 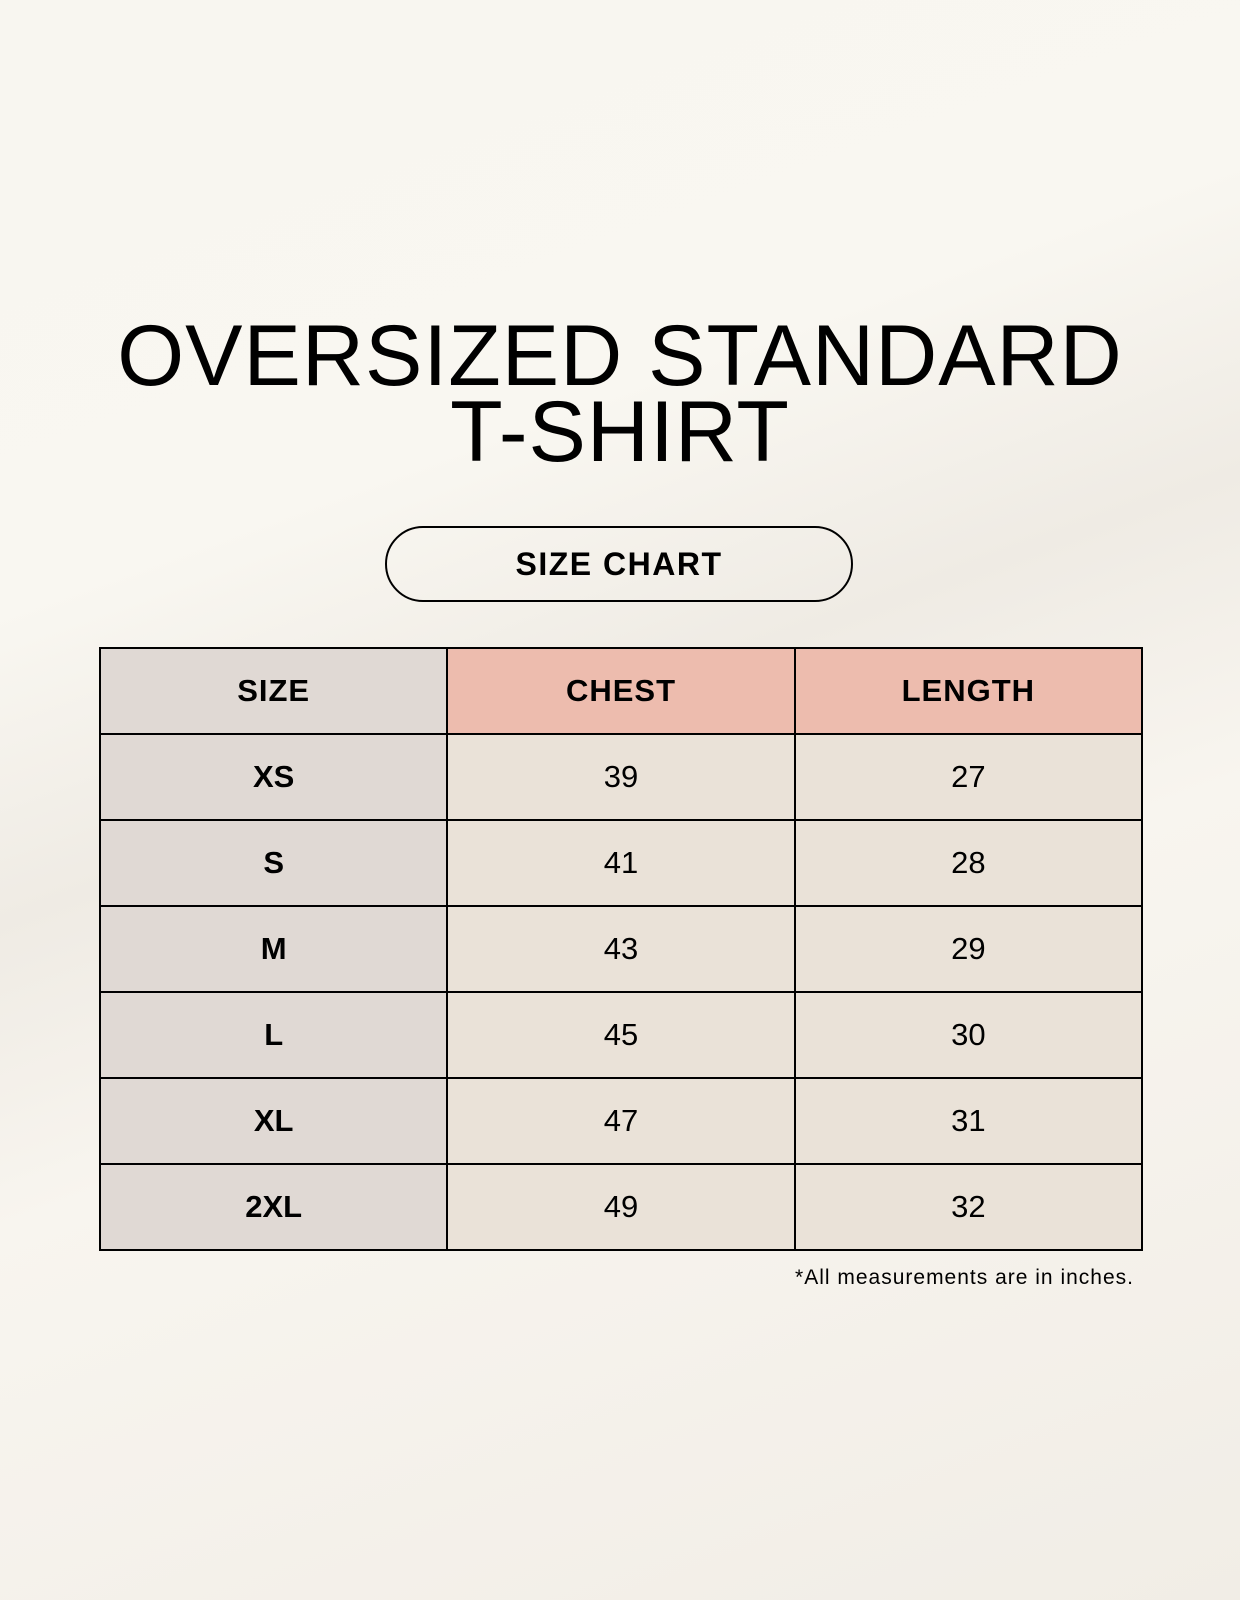 I want to click on cell-length: 31, so click(x=968, y=1121).